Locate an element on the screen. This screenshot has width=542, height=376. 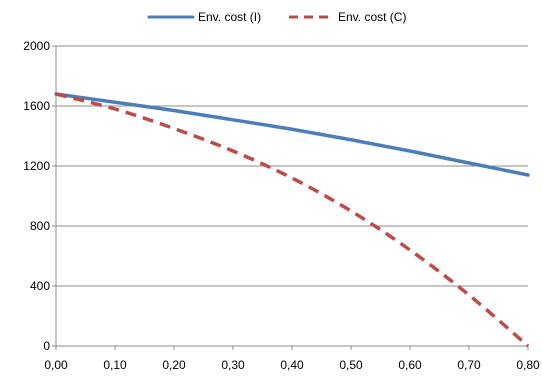
y-tick-label: 400 is located at coordinates (40, 286).